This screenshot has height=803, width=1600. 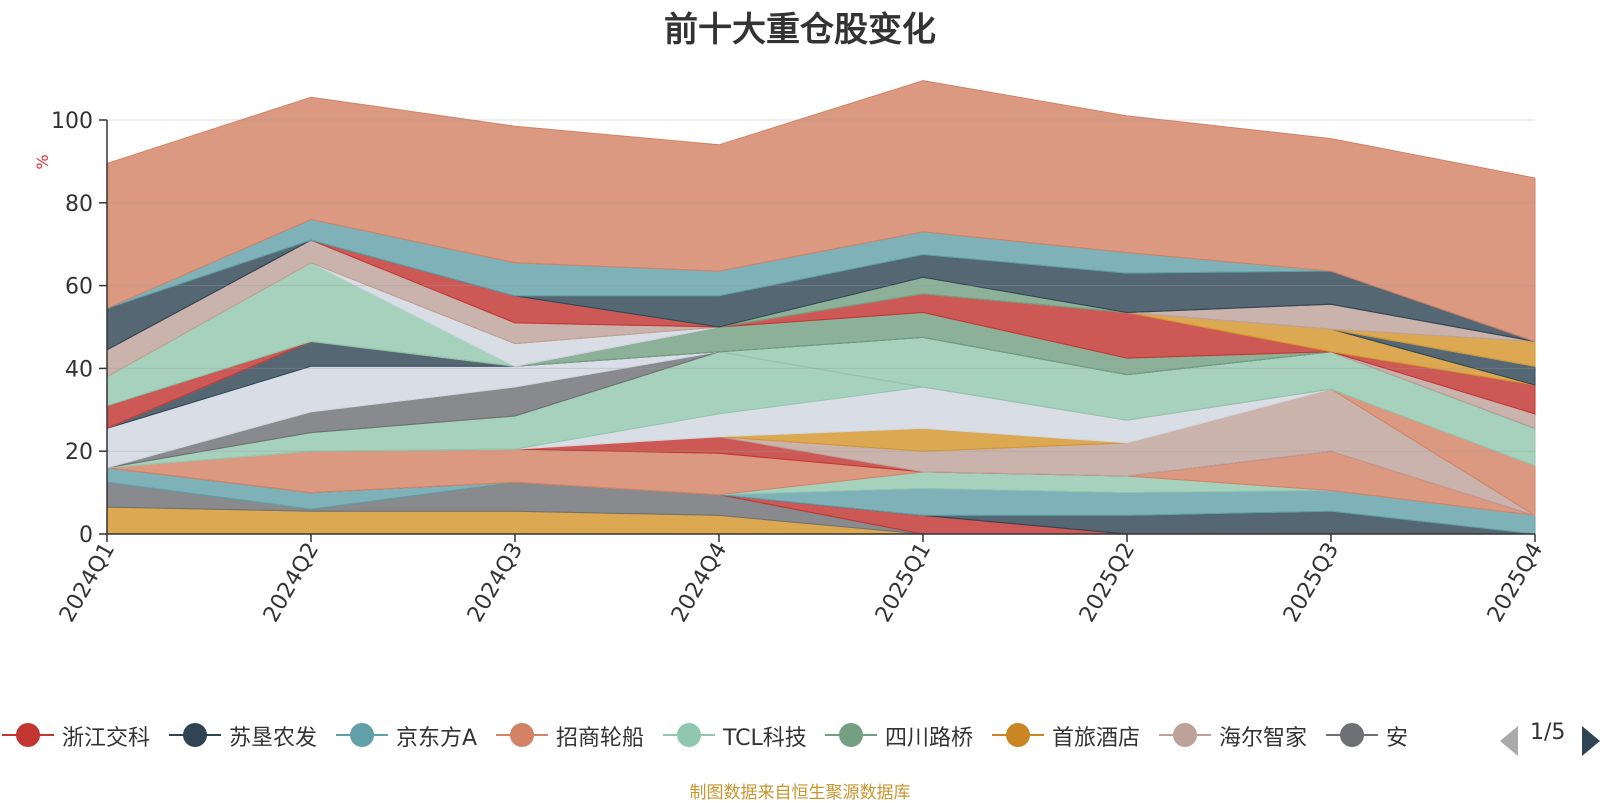 I want to click on x-tick-label-2024q1: 2024Q1, so click(x=87, y=583).